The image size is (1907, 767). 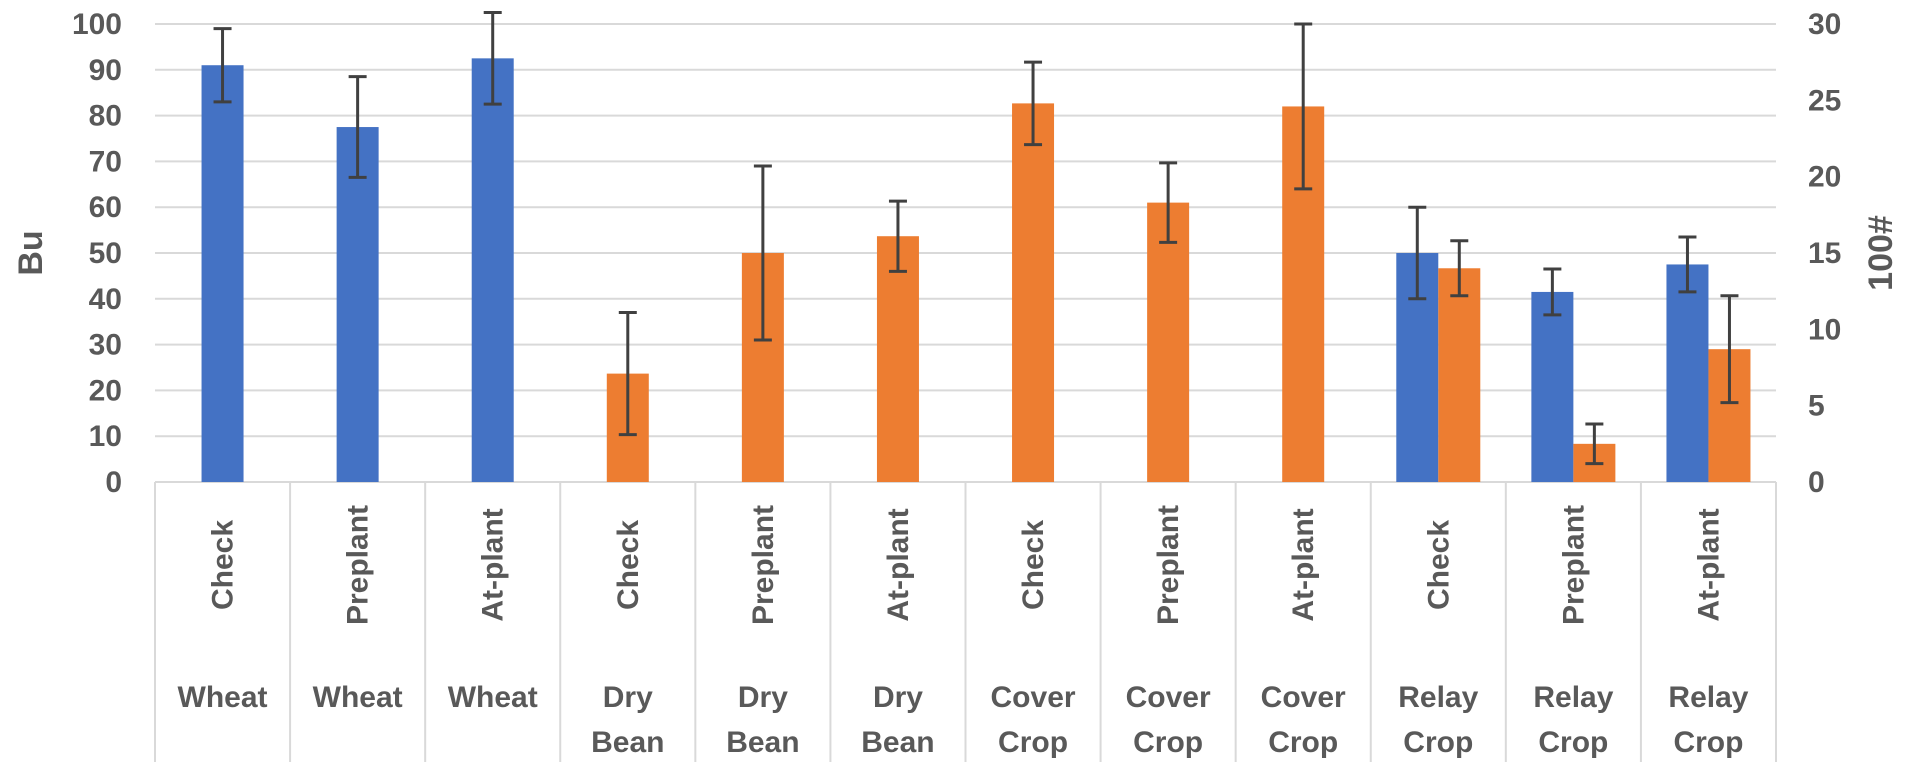 I want to click on y2-axis-title: 100#, so click(x=1881, y=253).